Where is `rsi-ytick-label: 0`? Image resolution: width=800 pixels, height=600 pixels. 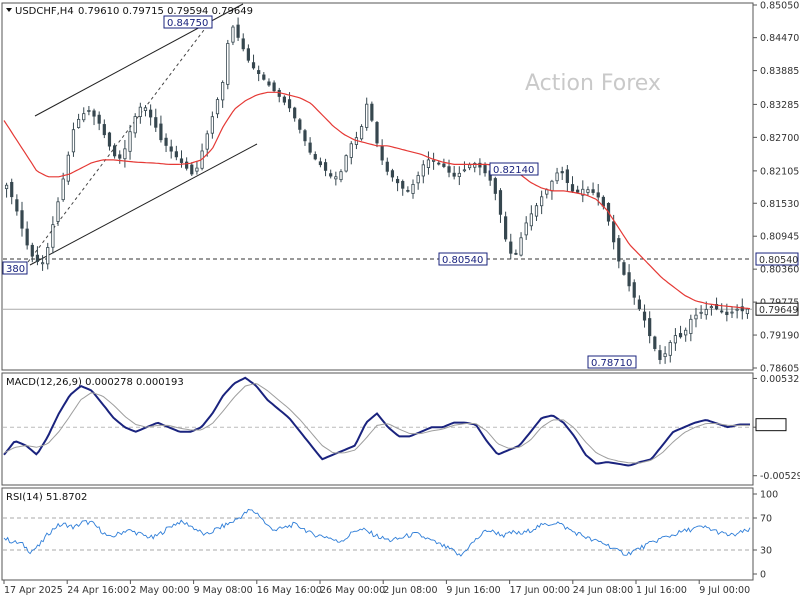 rsi-ytick-label: 0 is located at coordinates (763, 575).